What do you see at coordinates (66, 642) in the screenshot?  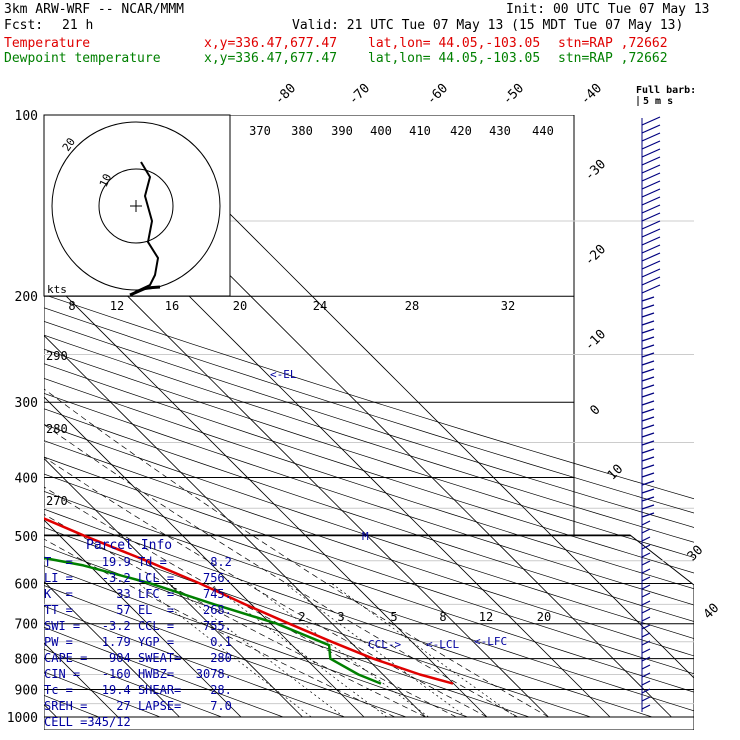 I see `parcel-label: PW =` at bounding box center [66, 642].